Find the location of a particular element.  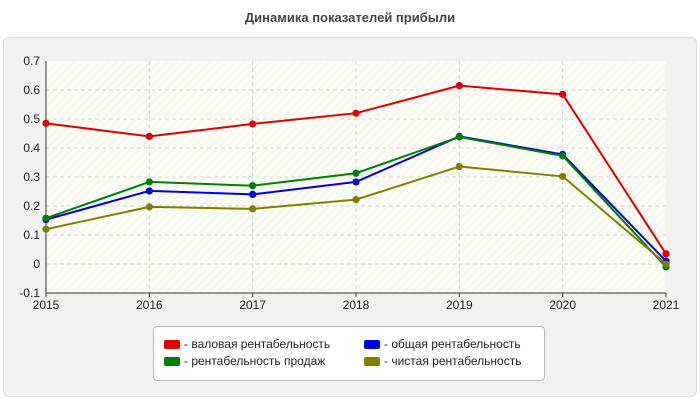

y-tick-label: 0.5 is located at coordinates (31, 119).